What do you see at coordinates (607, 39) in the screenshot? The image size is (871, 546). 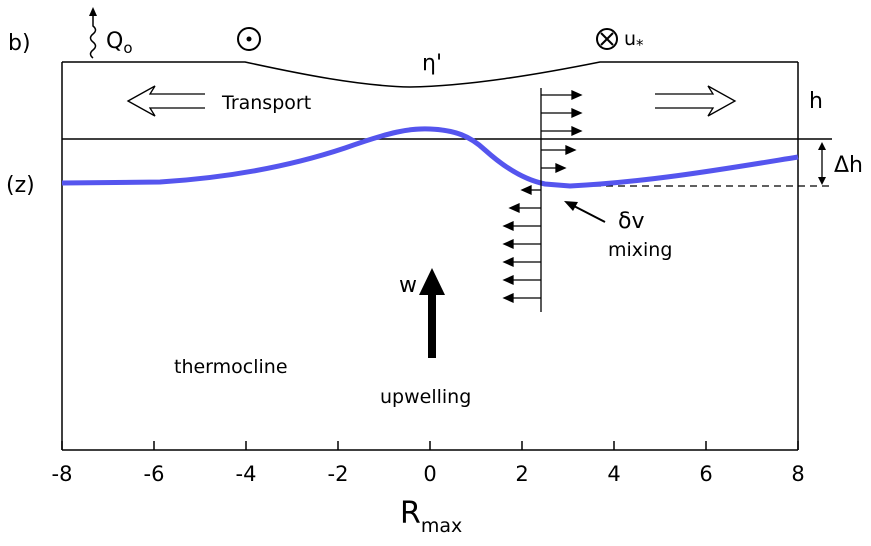 I see `circled-x-icon` at bounding box center [607, 39].